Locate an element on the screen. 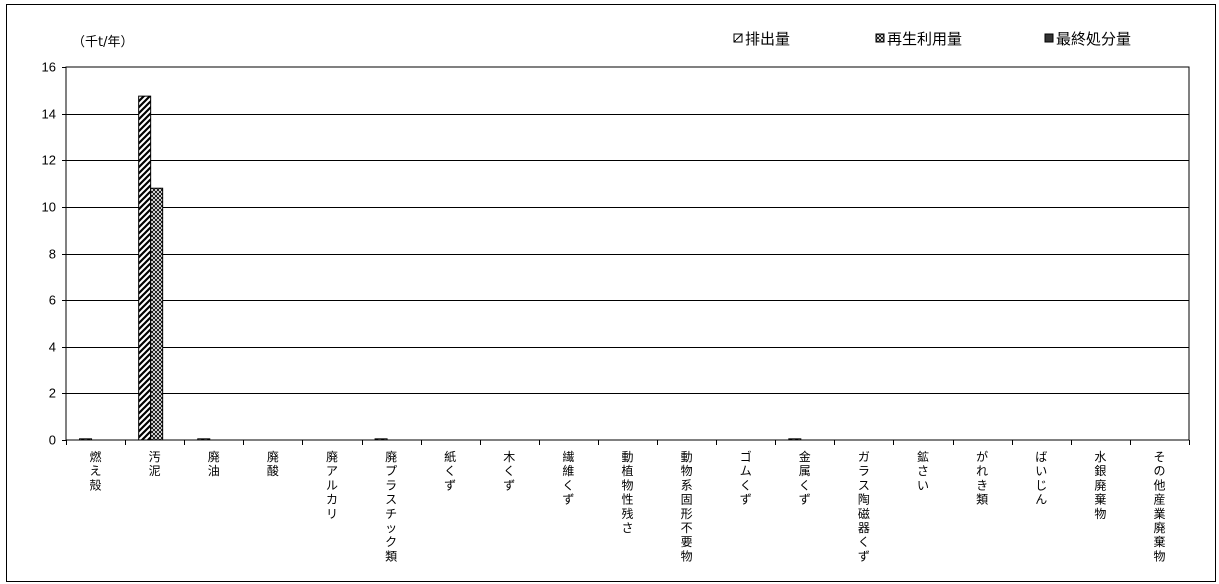  x-category-label: 水銀廃棄物 is located at coordinates (1100, 485).